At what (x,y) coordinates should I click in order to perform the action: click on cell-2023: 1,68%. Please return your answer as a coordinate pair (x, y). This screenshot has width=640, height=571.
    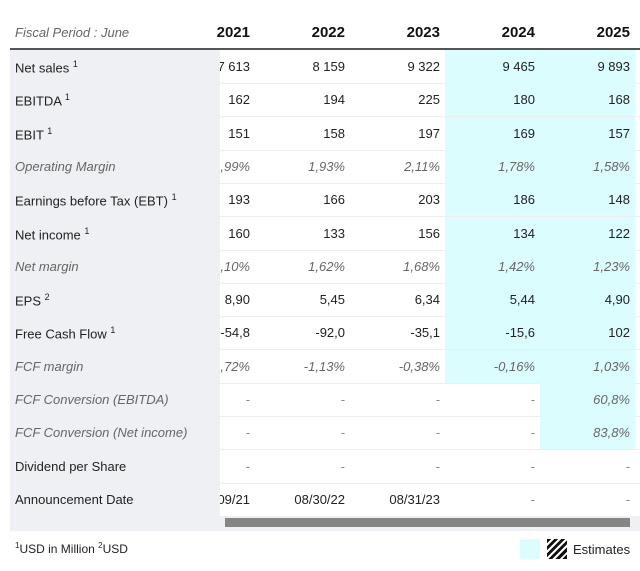
    Looking at the image, I should click on (421, 266).